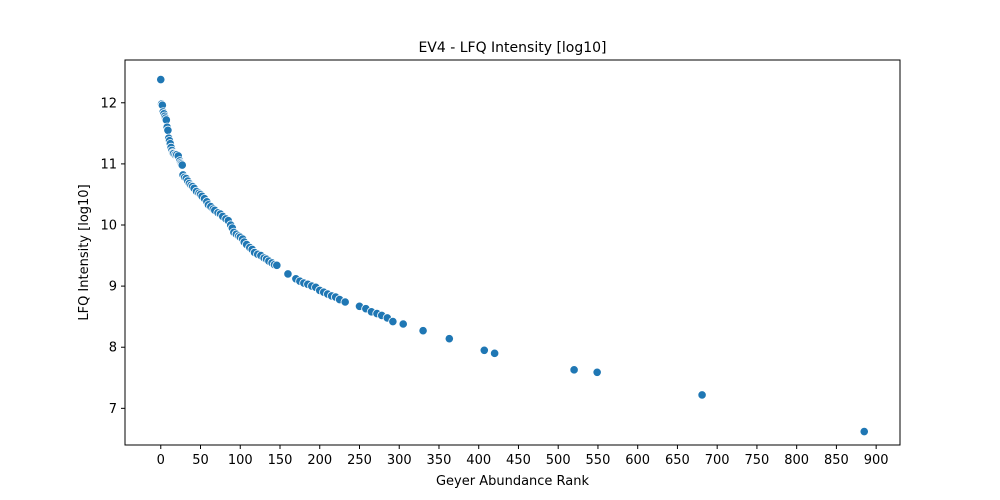 The width and height of the screenshot is (1000, 500). Describe the element at coordinates (240, 460) in the screenshot. I see `x-tick-label: 100` at that location.